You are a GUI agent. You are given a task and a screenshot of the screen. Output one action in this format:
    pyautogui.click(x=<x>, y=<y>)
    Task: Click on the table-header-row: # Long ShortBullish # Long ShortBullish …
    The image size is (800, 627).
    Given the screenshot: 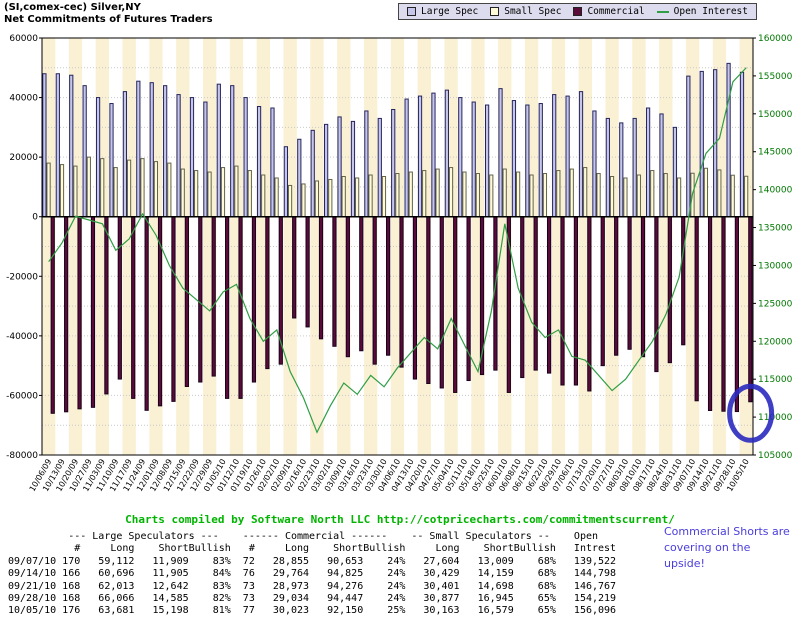 What is the action you would take?
    pyautogui.click(x=312, y=549)
    